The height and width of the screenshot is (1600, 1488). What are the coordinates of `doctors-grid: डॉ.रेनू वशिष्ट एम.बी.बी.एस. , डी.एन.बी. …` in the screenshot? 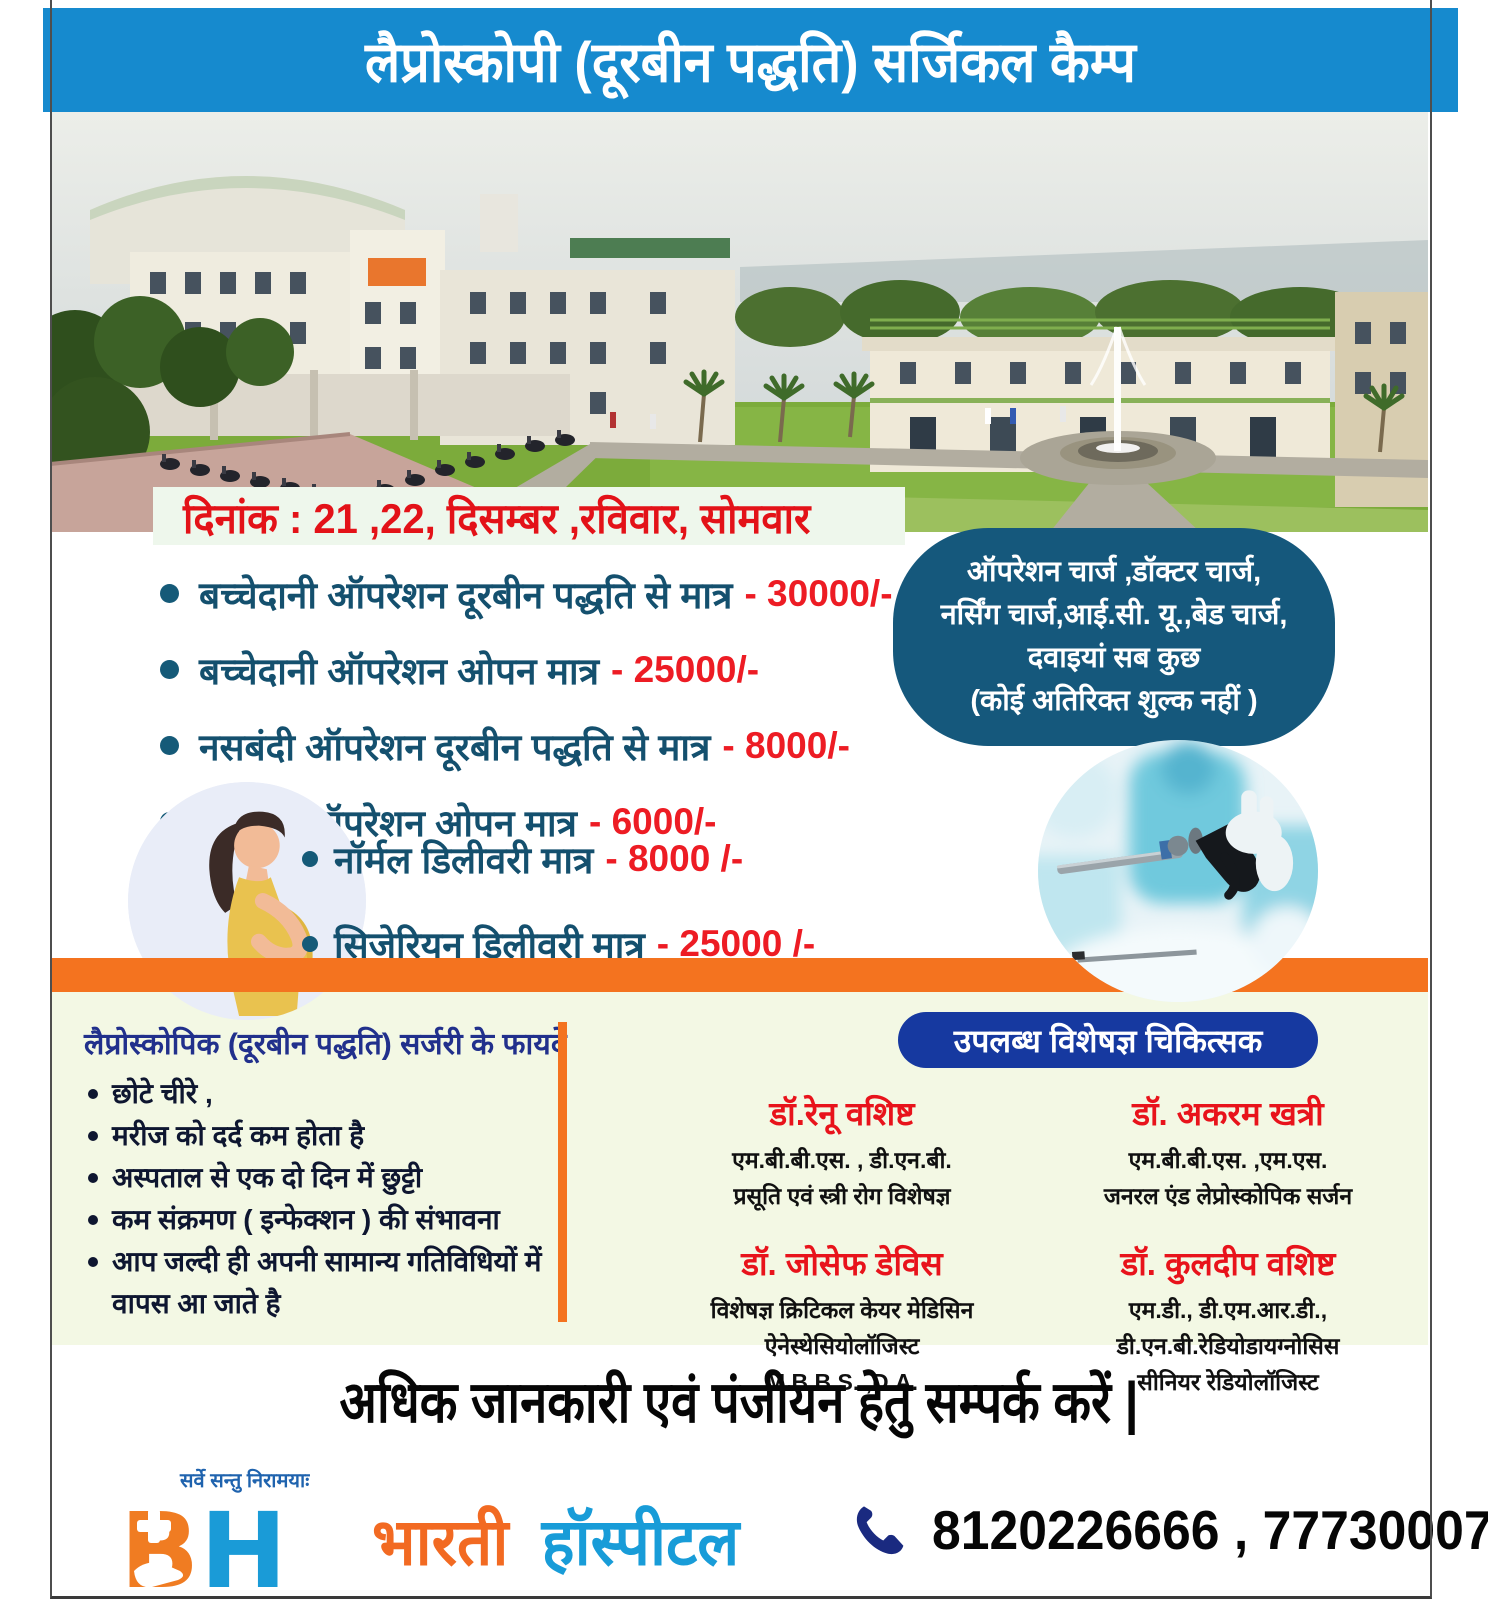 It's located at (1035, 1245).